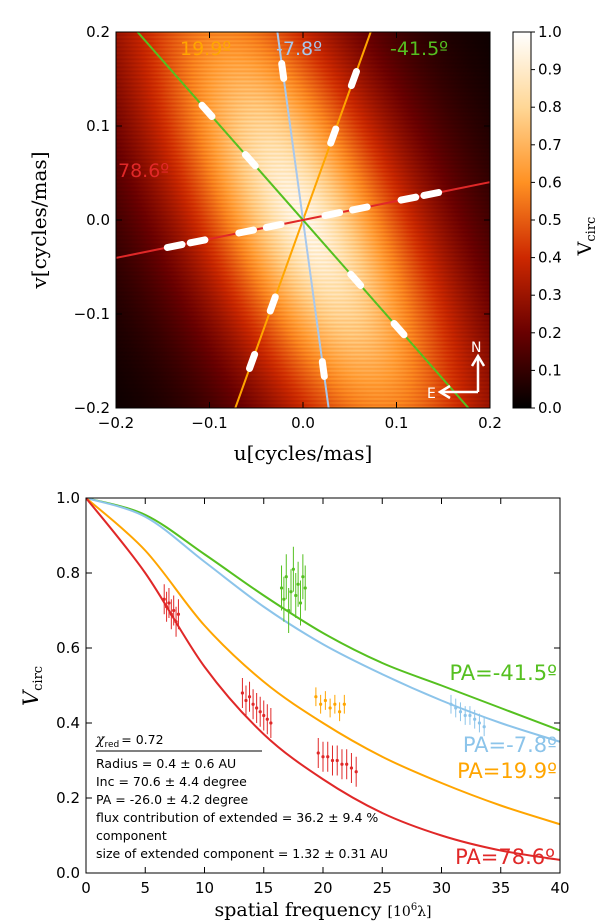  Describe the element at coordinates (550, 70) in the screenshot. I see `colorbar-tick-label: 0.9` at that location.